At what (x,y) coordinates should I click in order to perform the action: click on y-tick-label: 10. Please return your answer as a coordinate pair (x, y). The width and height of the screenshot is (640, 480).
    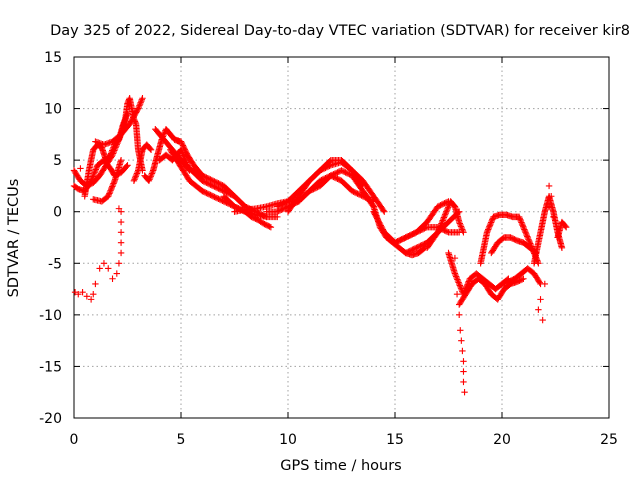
    Looking at the image, I should click on (53, 110).